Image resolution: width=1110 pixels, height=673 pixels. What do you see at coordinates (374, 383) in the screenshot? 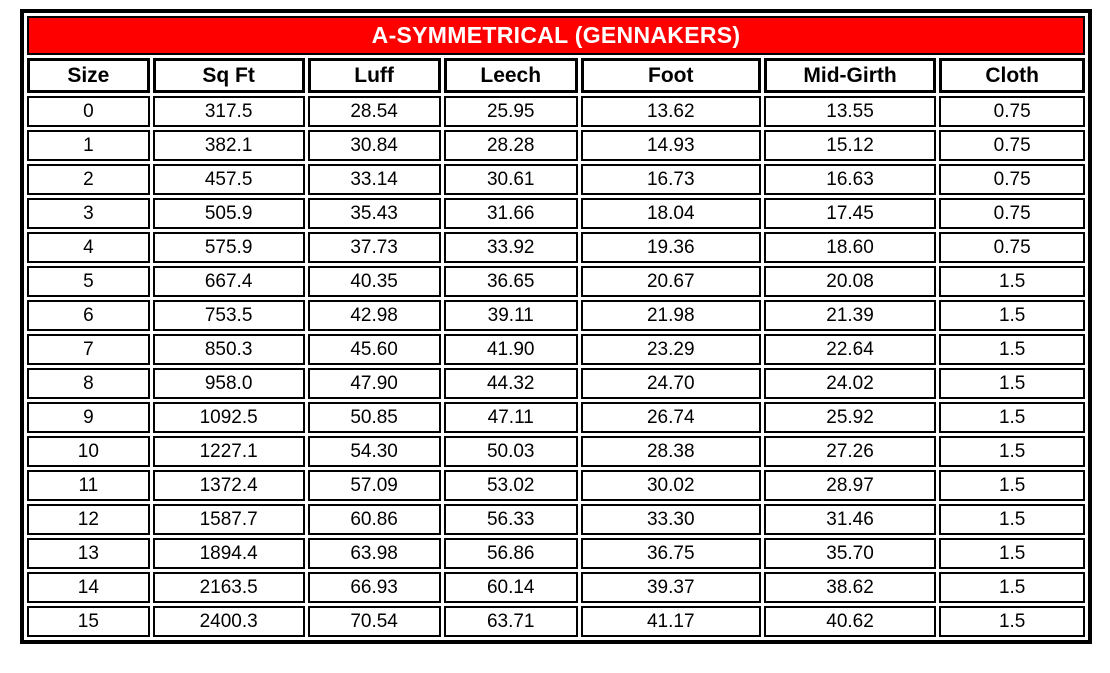
I see `value-cell: 47.90` at bounding box center [374, 383].